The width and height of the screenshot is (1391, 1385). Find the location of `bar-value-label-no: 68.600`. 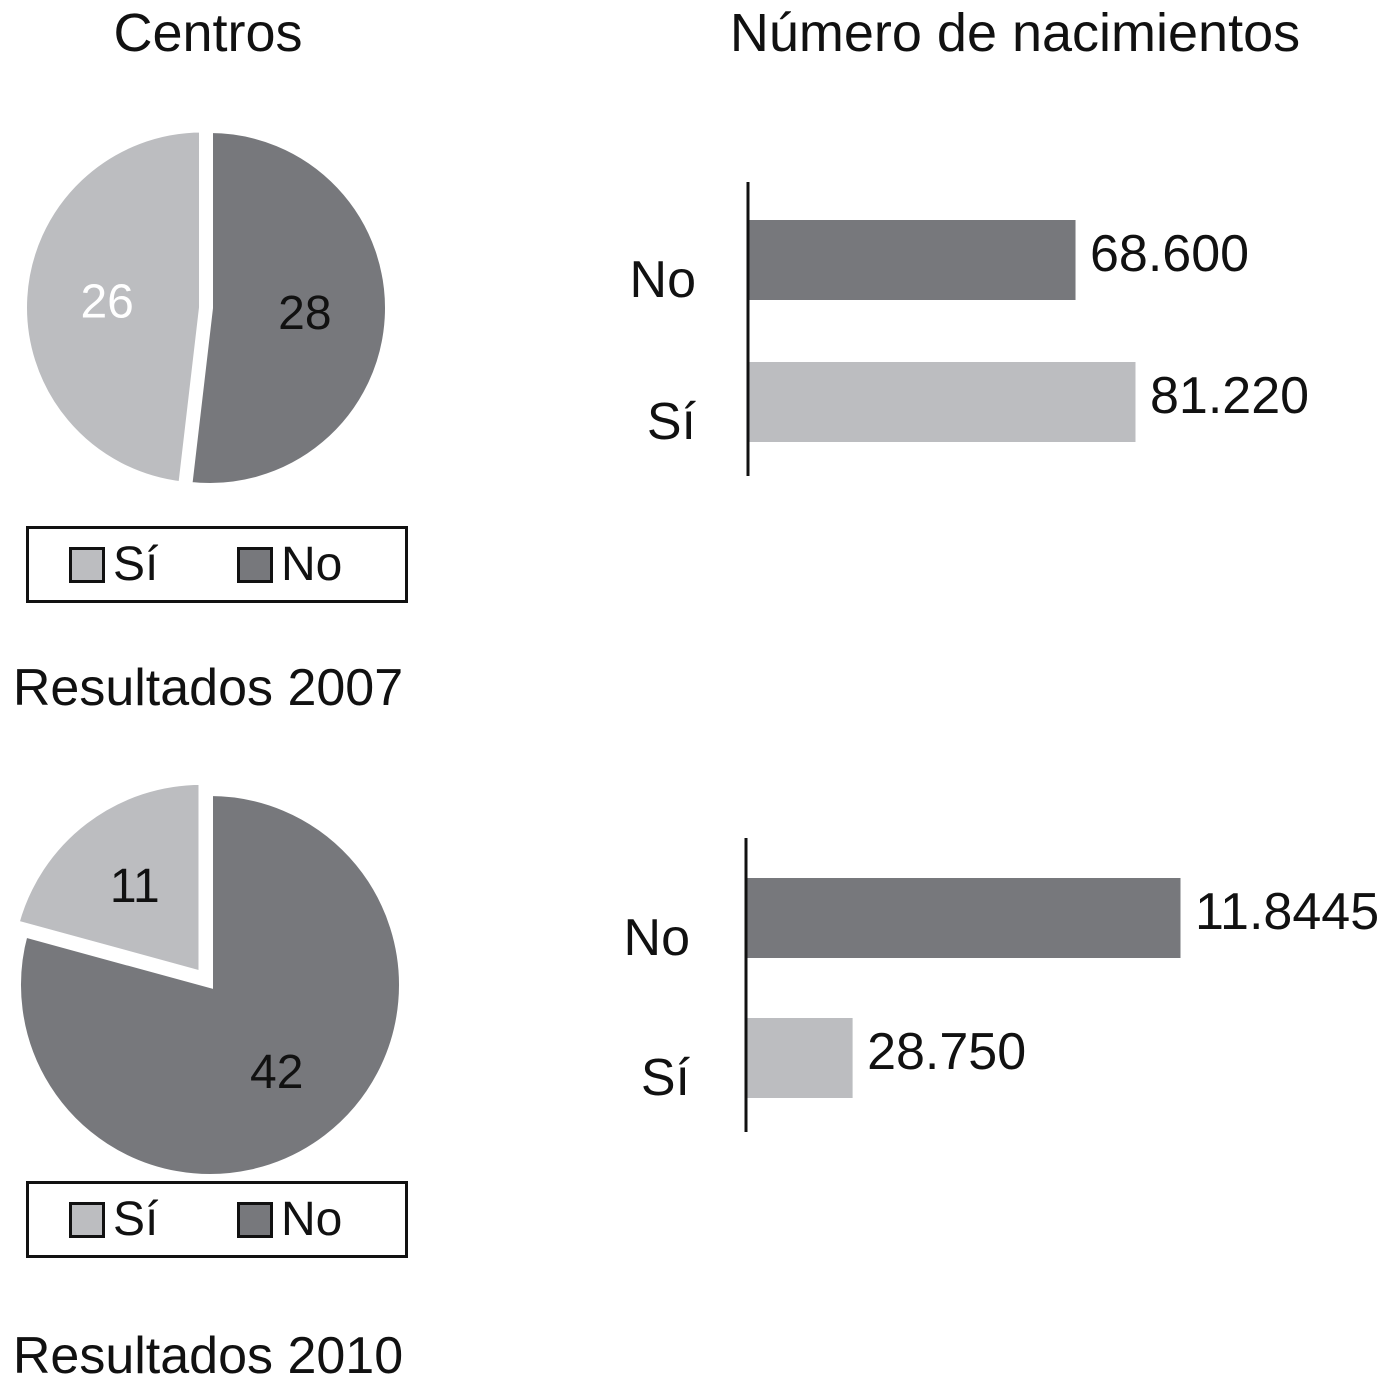

bar-value-label-no: 68.600 is located at coordinates (1169, 254).